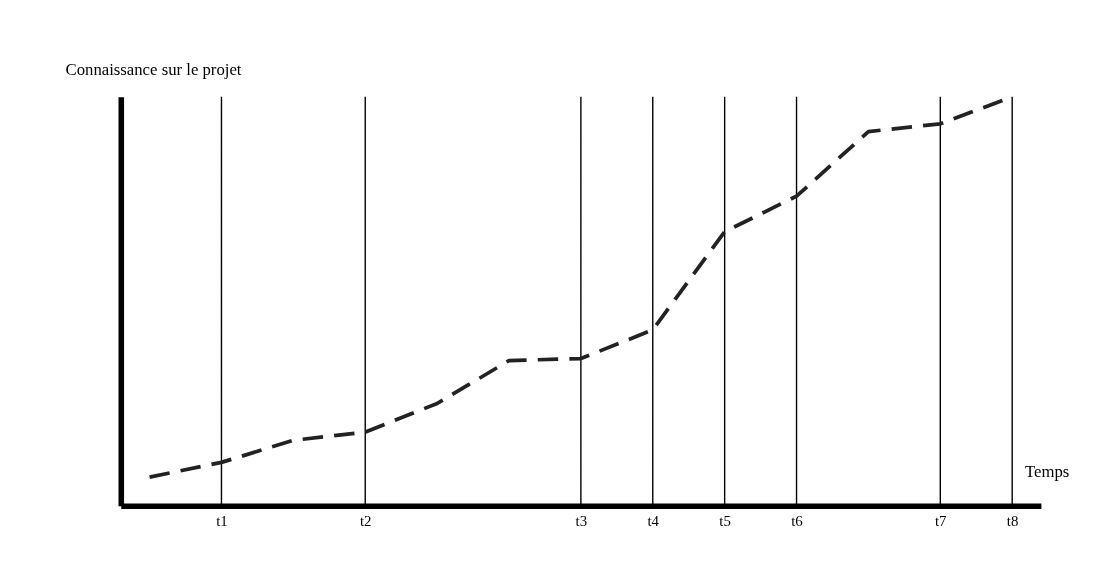 Image resolution: width=1106 pixels, height=576 pixels. What do you see at coordinates (222, 520) in the screenshot?
I see `x-tick-label: t1` at bounding box center [222, 520].